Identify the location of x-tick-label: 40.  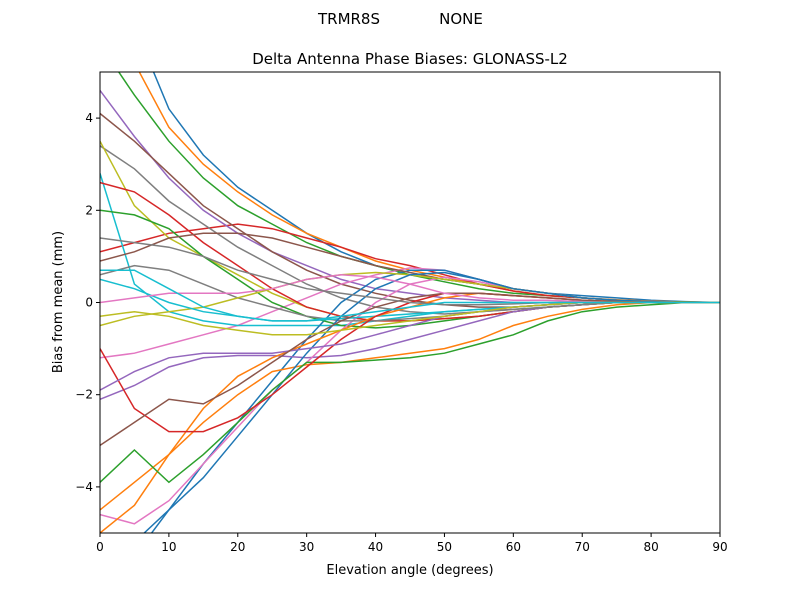
(375, 547).